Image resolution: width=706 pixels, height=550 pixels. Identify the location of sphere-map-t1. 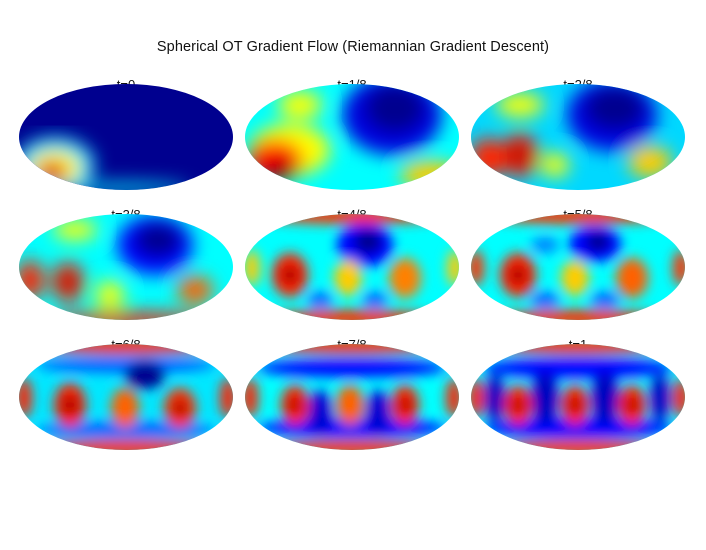
(578, 397).